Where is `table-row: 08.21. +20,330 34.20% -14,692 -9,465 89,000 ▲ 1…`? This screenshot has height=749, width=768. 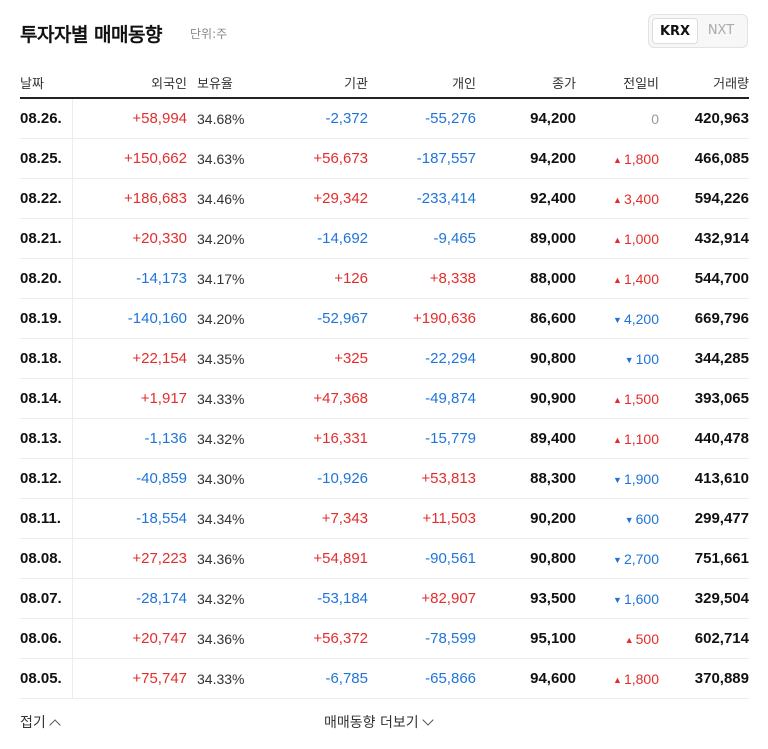 table-row: 08.21. +20,330 34.20% -14,692 -9,465 89,000 ▲ 1… is located at coordinates (384, 238).